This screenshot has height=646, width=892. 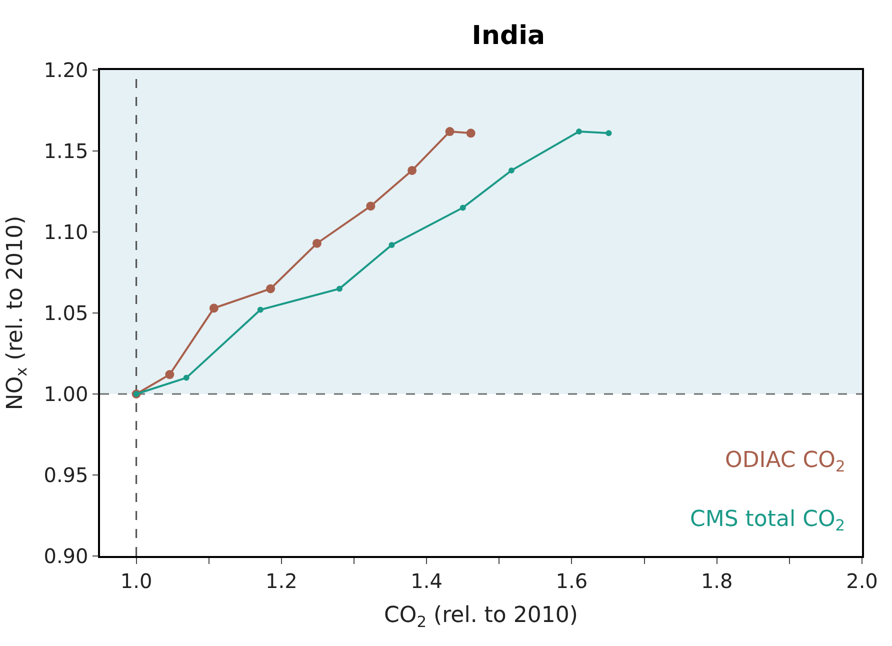 I want to click on text: ODIAC CO$_{2}$, so click(x=785, y=462).